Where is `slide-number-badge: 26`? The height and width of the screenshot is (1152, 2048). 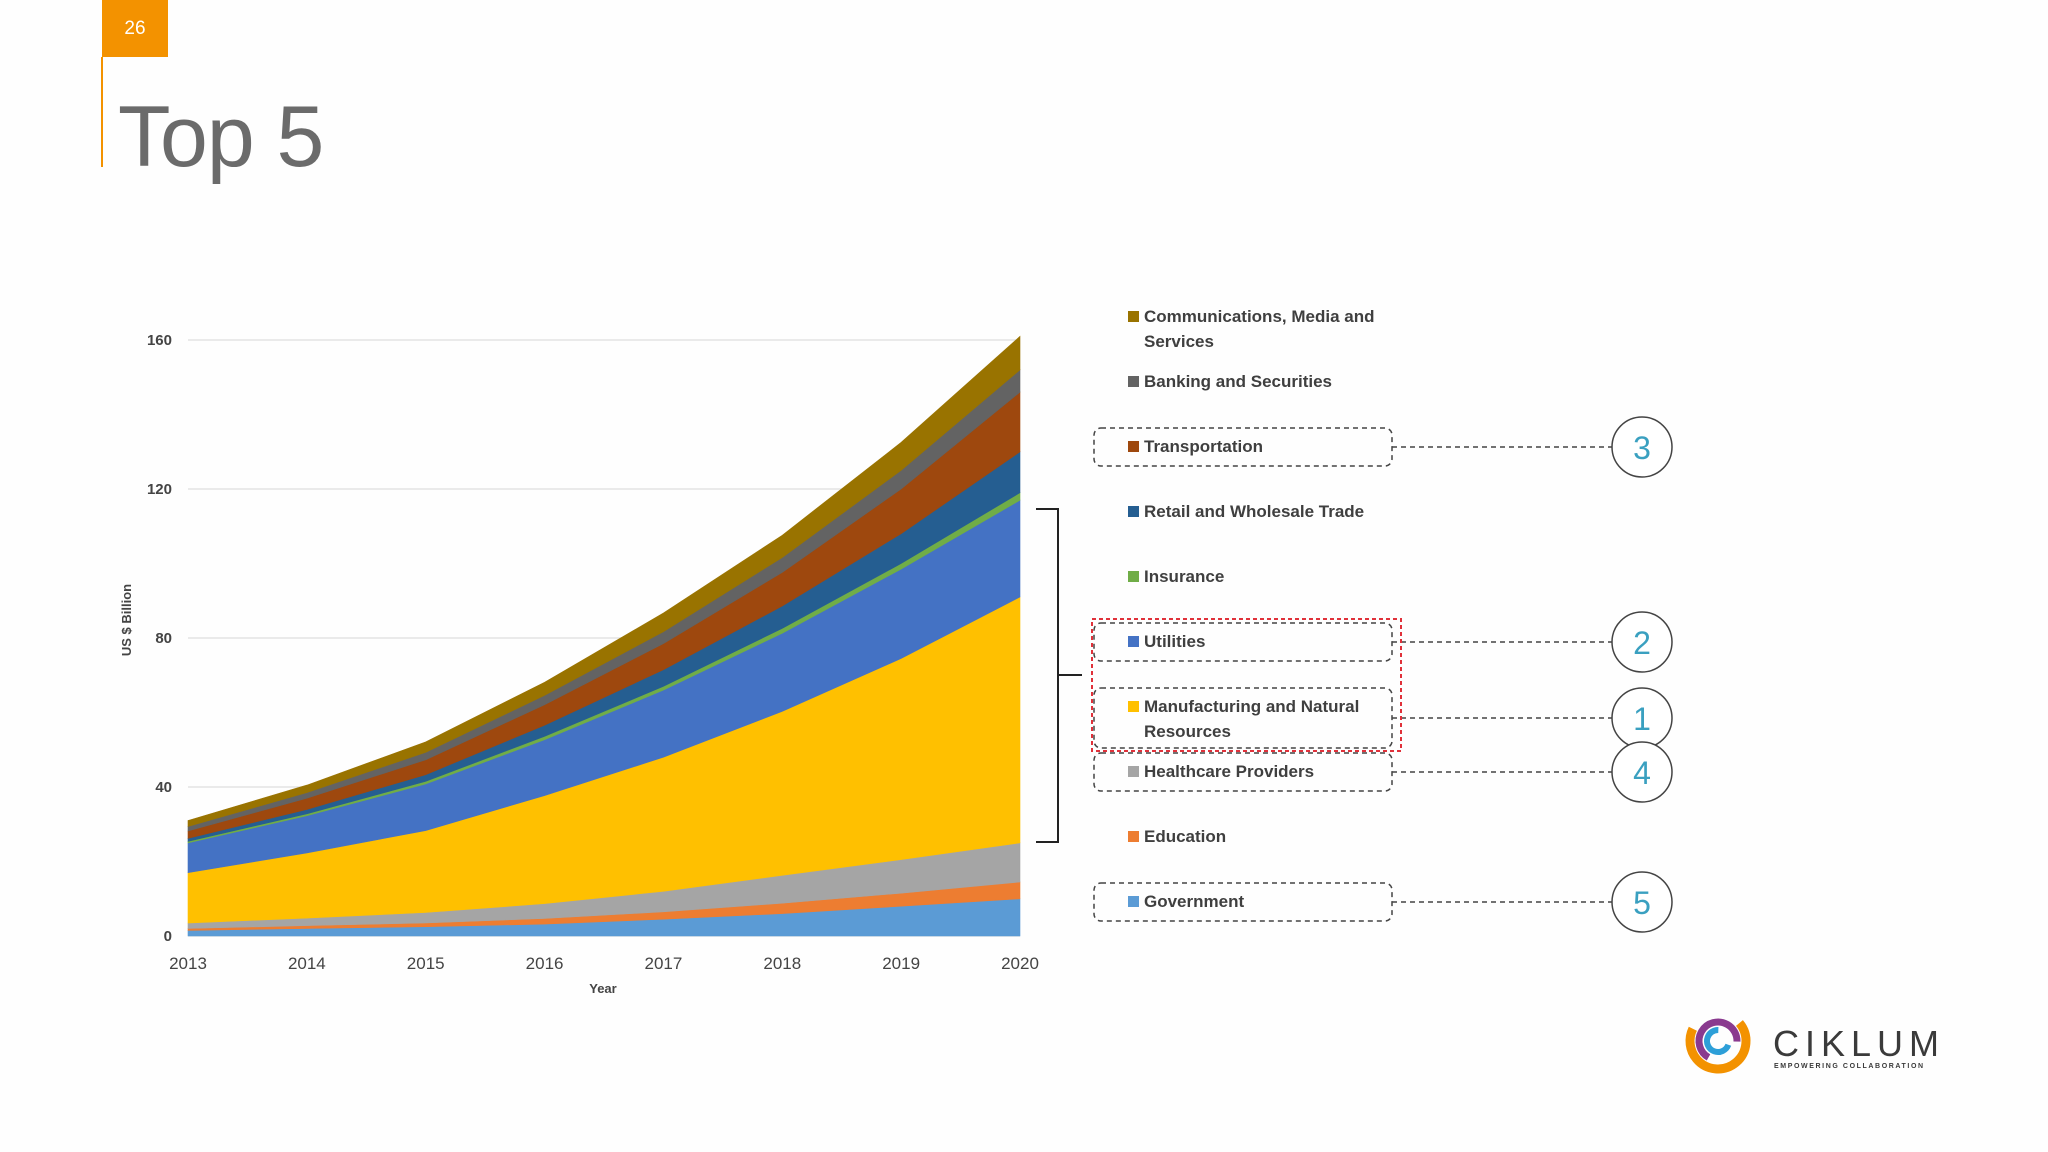
slide-number-badge: 26 is located at coordinates (135, 28).